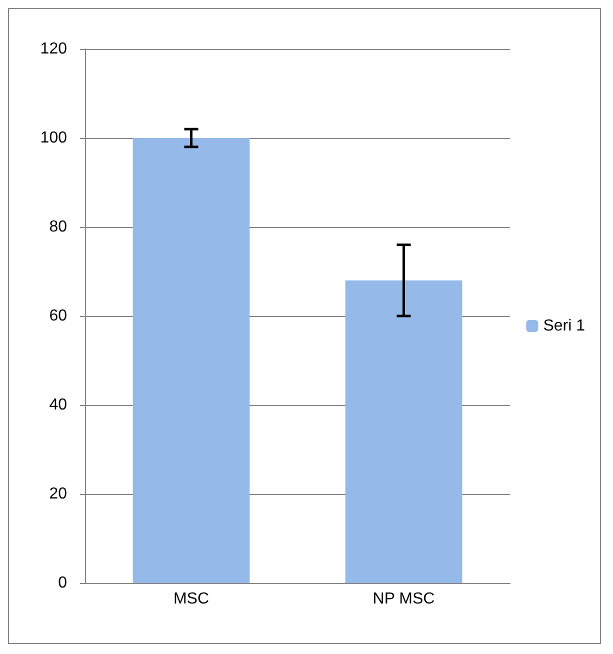 This screenshot has width=613, height=654. I want to click on y-tick-label: 20, so click(58, 494).